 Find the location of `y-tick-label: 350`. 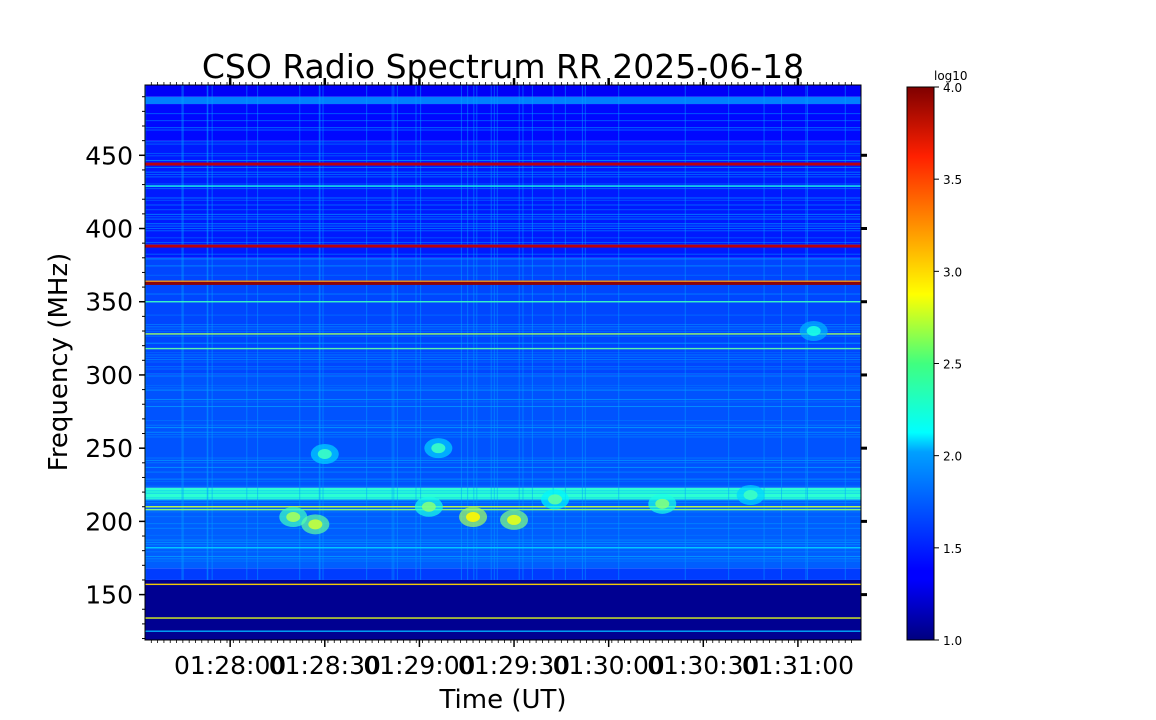

y-tick-label: 350 is located at coordinates (109, 302).